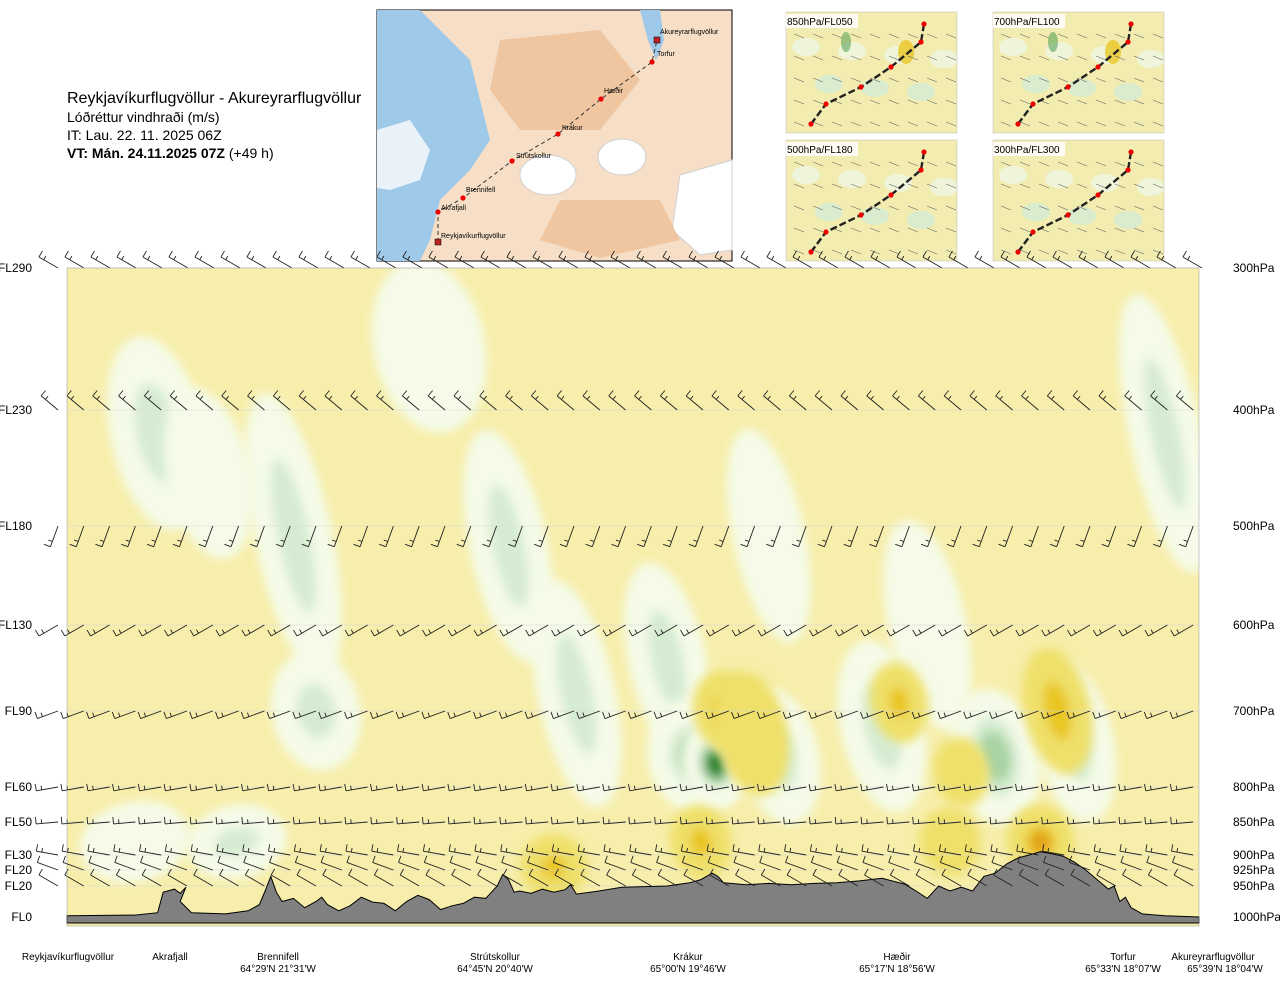 This screenshot has width=1280, height=981. I want to click on level-map-waypoint, so click(924, 152).